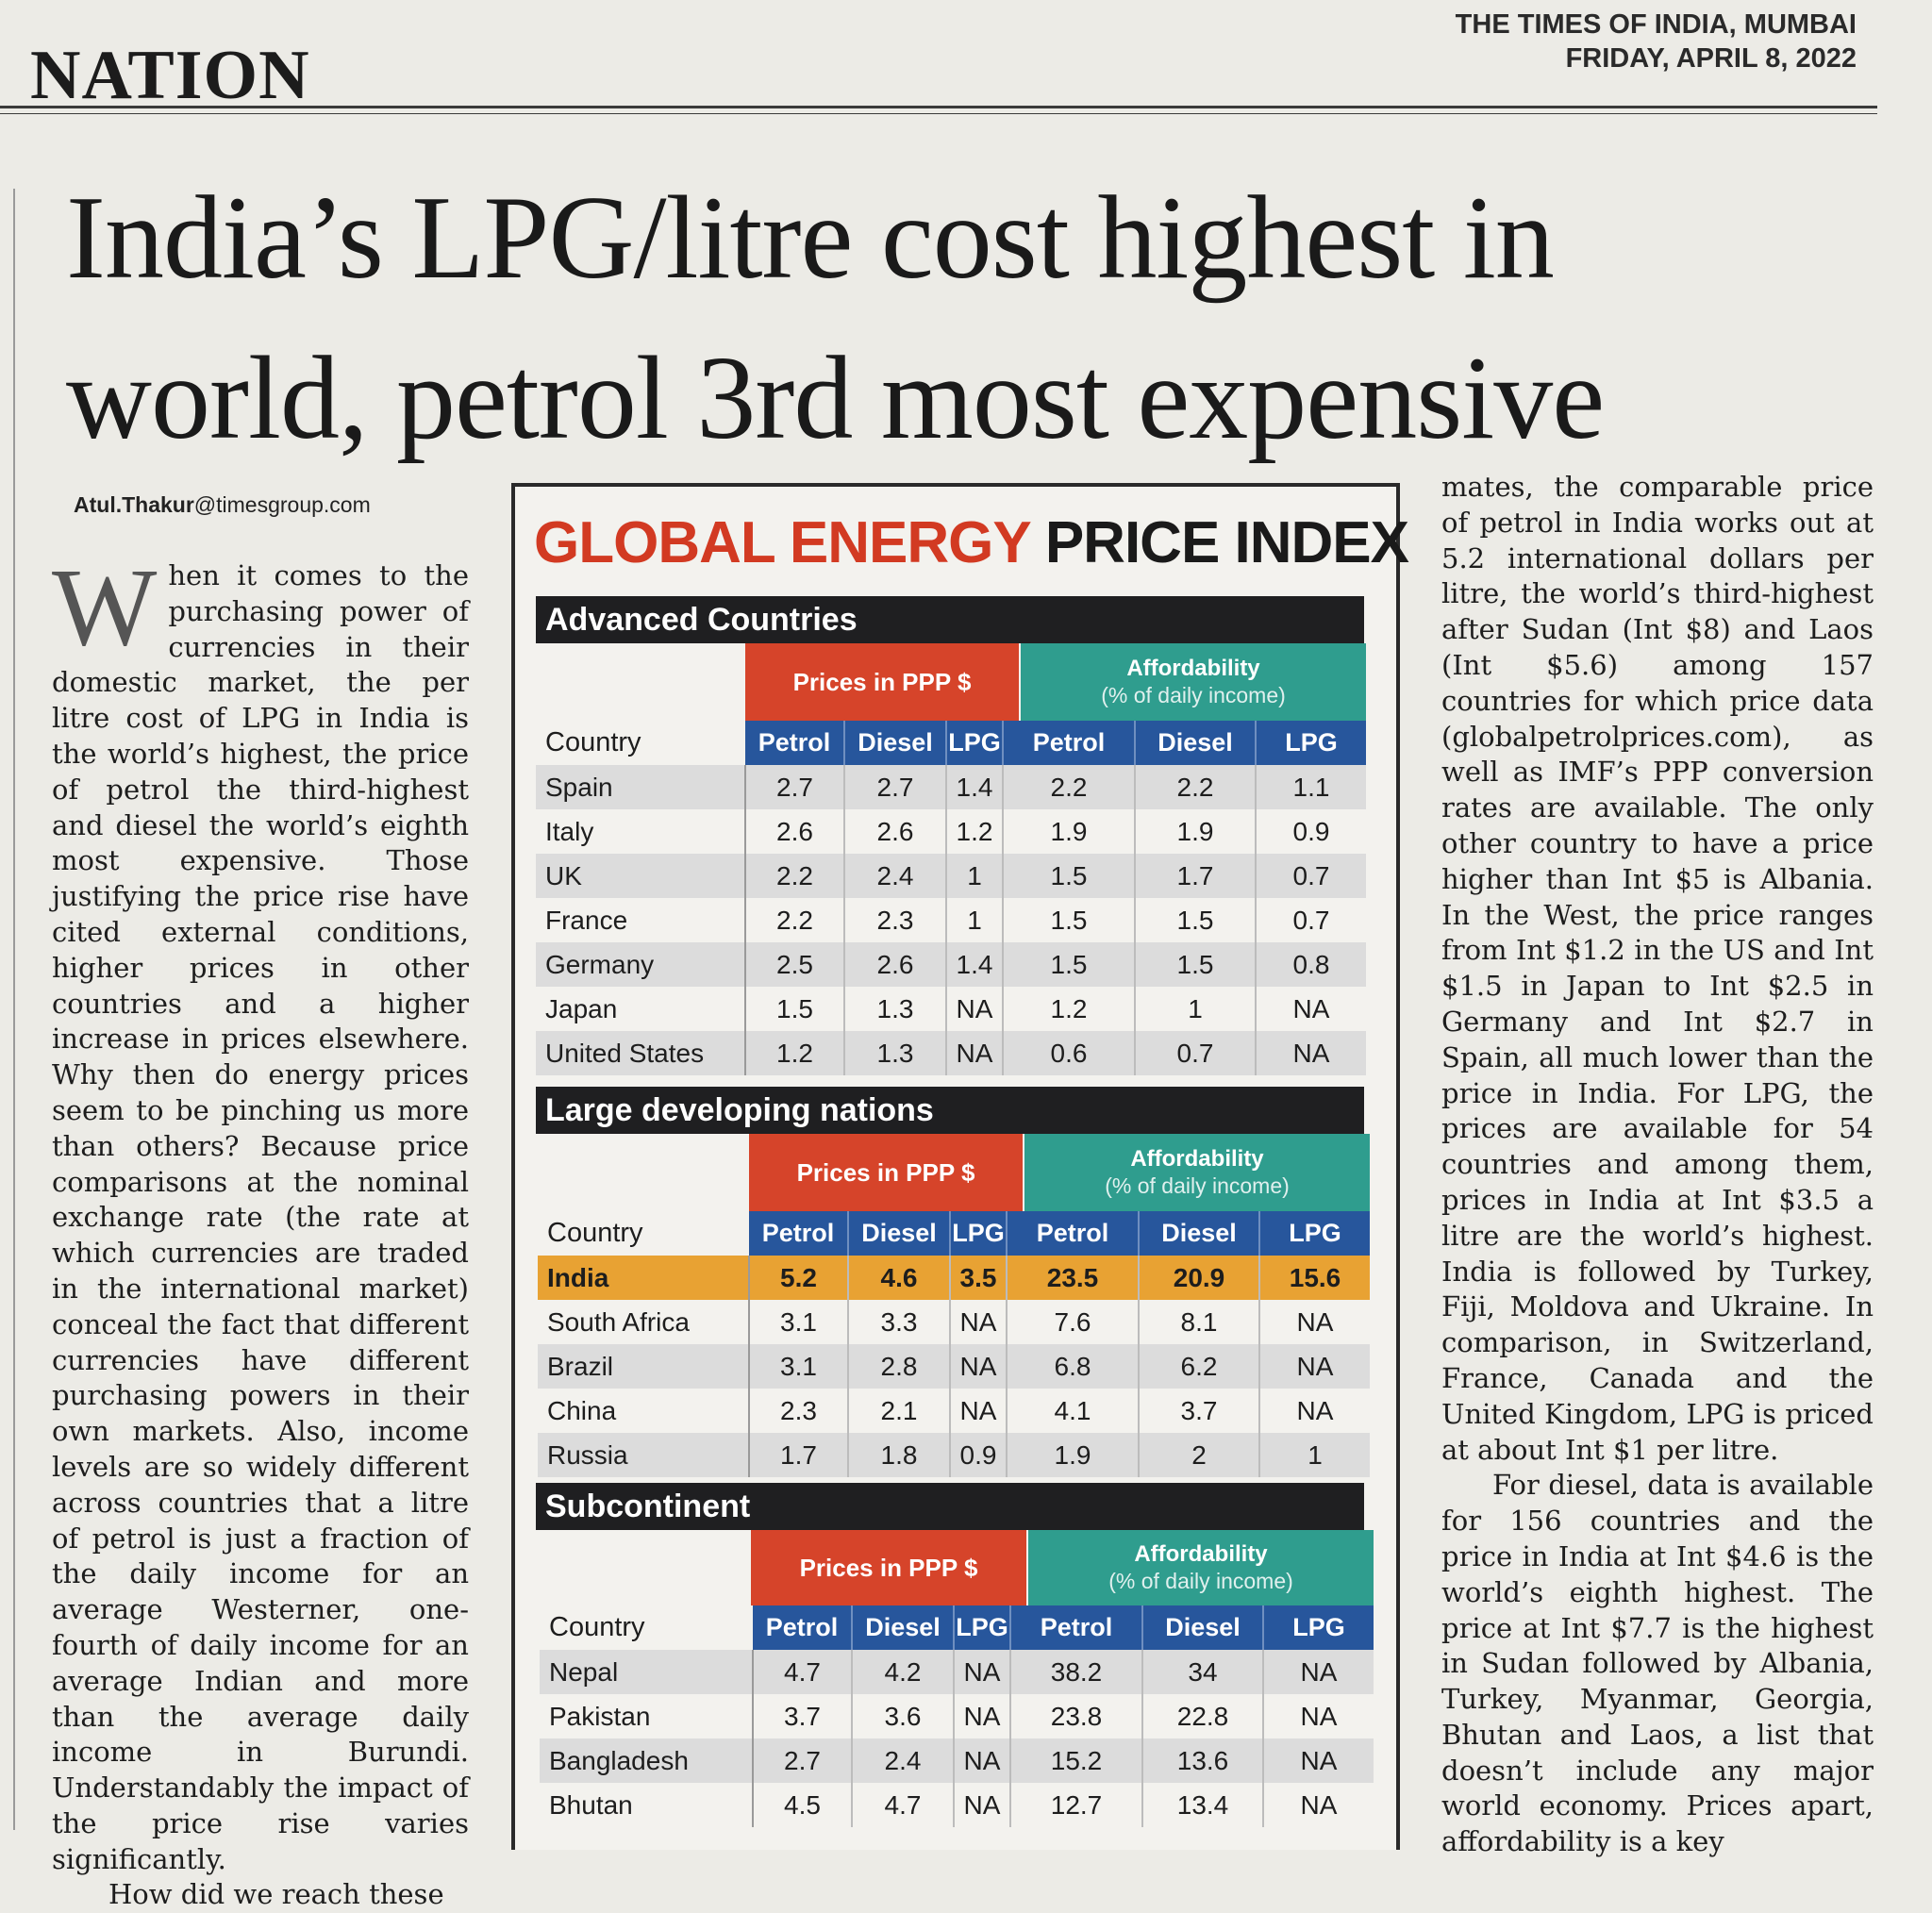 The width and height of the screenshot is (1932, 1913). What do you see at coordinates (950, 1506) in the screenshot?
I see `section-band-subcontinent: Subcontinent` at bounding box center [950, 1506].